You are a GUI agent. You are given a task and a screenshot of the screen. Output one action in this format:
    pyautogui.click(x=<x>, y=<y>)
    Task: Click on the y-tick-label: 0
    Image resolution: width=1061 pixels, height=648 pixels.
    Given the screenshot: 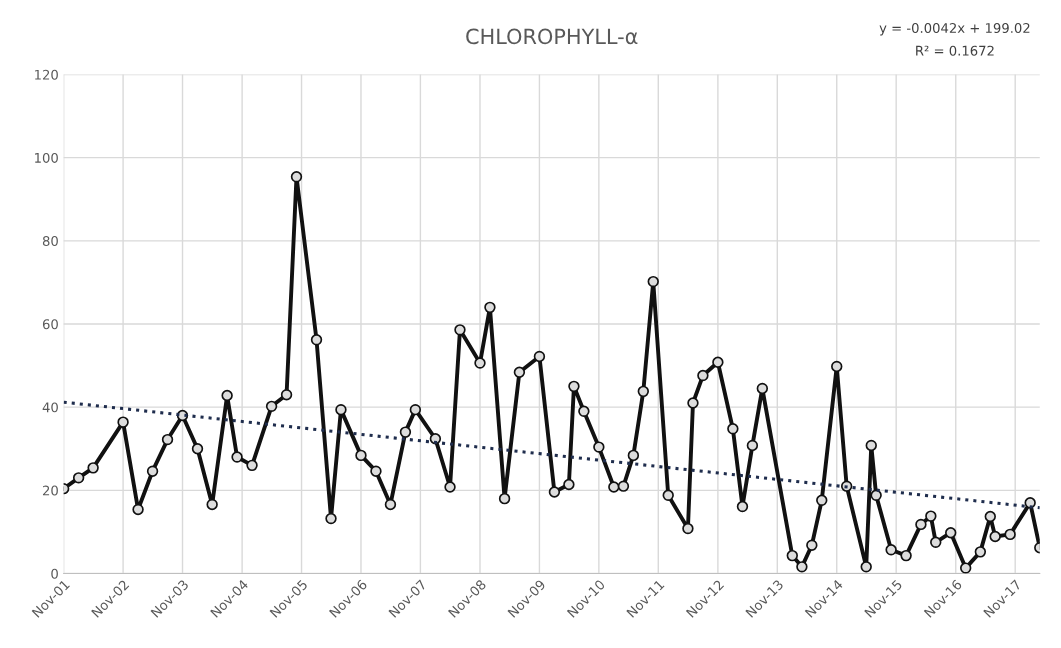 What is the action you would take?
    pyautogui.click(x=54, y=573)
    